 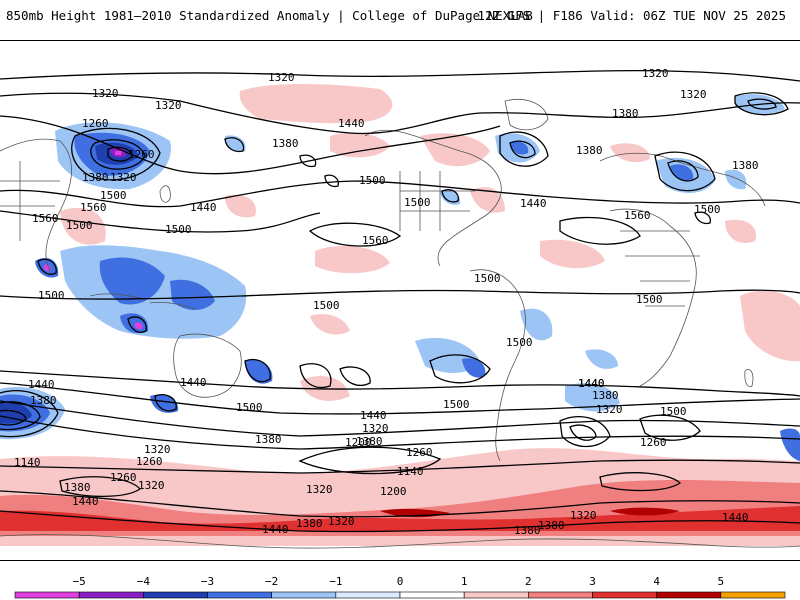 What do you see at coordinates (207, 365) in the screenshot?
I see `australia-coast` at bounding box center [207, 365].